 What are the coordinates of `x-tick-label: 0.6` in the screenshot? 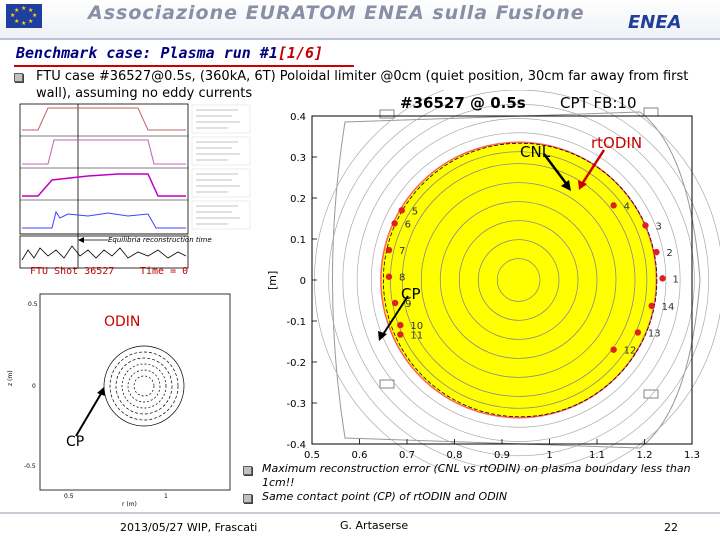 It's located at (360, 455).